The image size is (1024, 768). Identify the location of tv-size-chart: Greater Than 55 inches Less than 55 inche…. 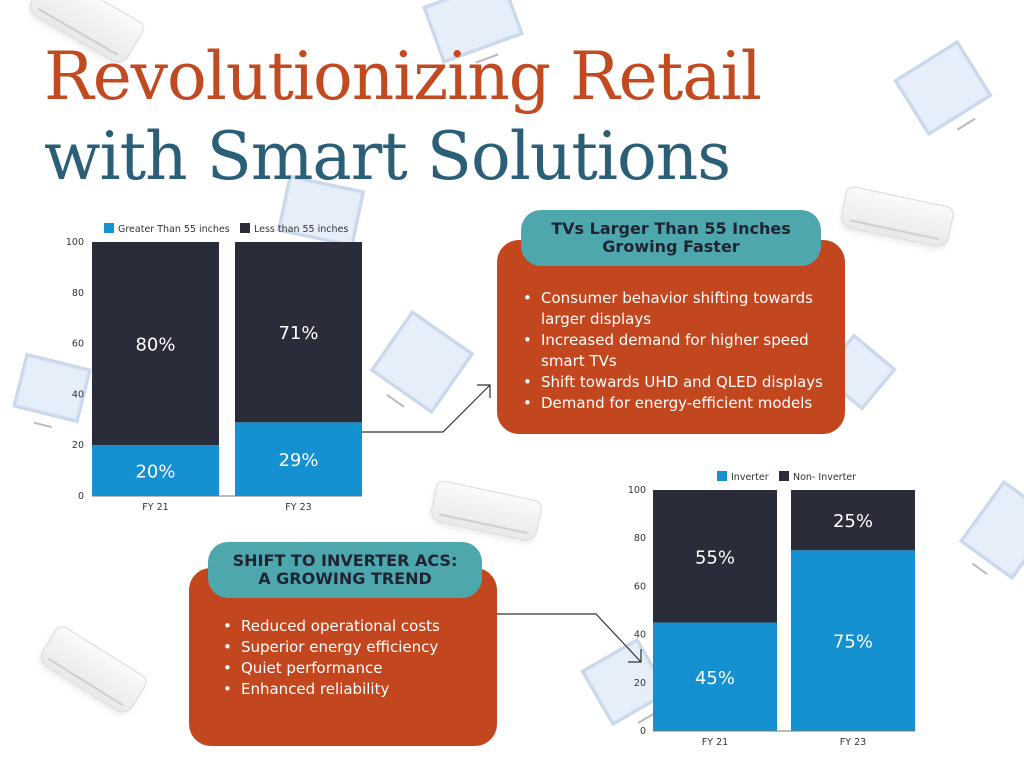
(214, 368).